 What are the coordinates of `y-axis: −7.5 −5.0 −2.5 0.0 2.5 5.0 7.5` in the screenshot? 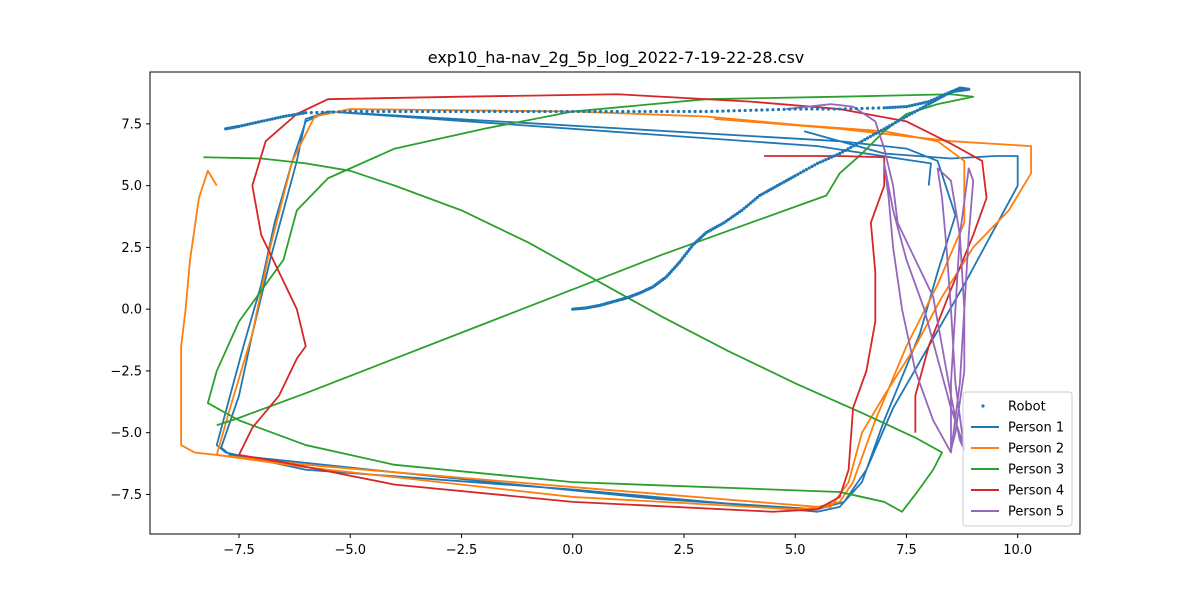 It's located at (130, 310).